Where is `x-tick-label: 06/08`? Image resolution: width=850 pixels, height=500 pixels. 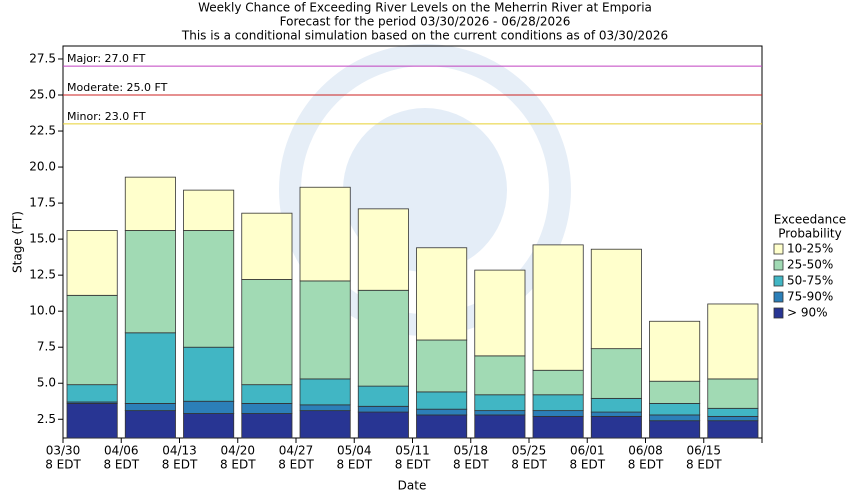
x-tick-label: 06/08 is located at coordinates (645, 451).